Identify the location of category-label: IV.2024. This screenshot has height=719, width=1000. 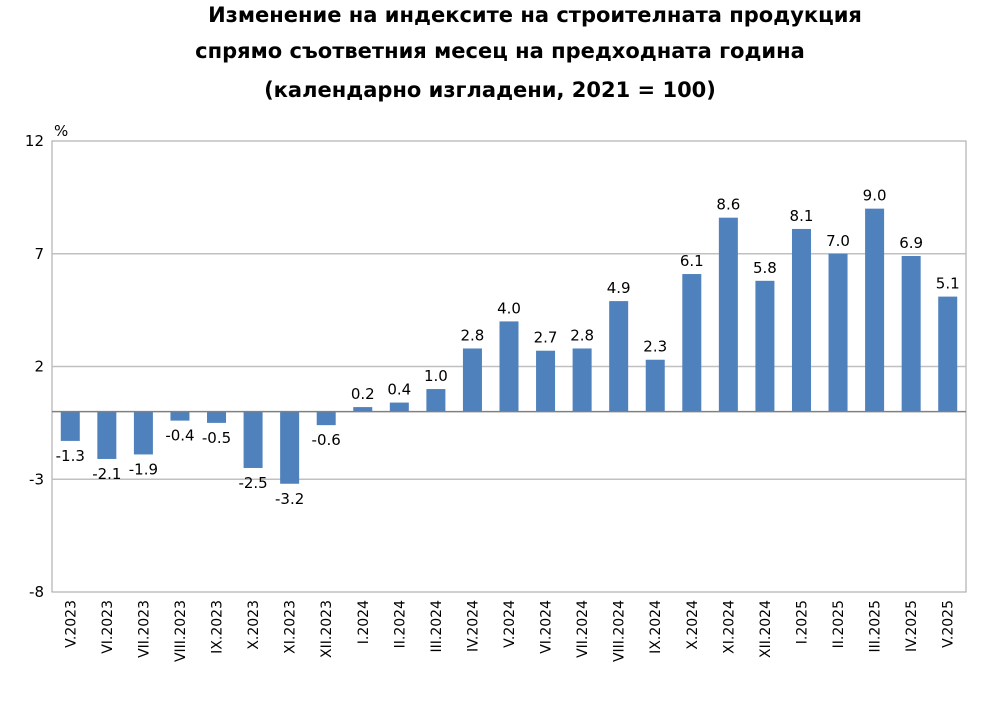
(473, 626).